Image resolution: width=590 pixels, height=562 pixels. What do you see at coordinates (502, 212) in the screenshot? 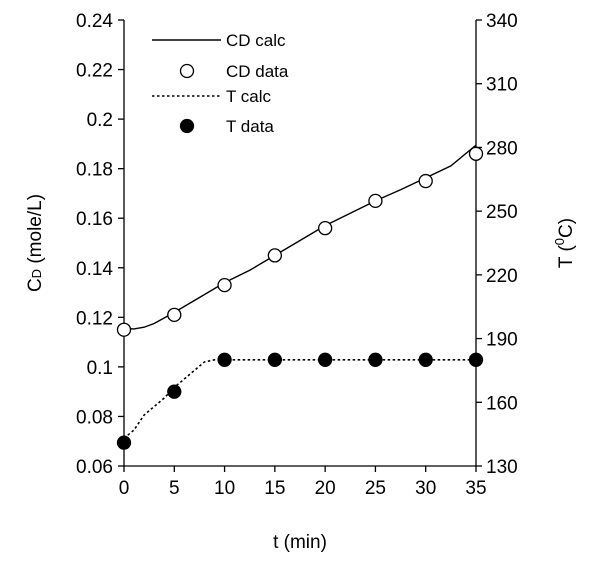
I see `y-right-tick-label: 250` at bounding box center [502, 212].